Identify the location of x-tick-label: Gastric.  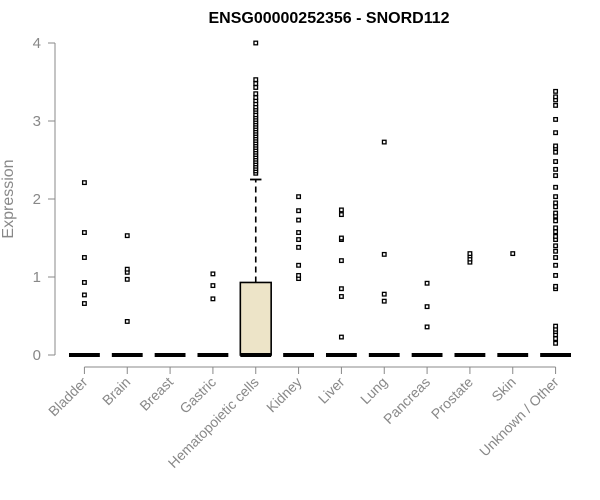
(197, 395).